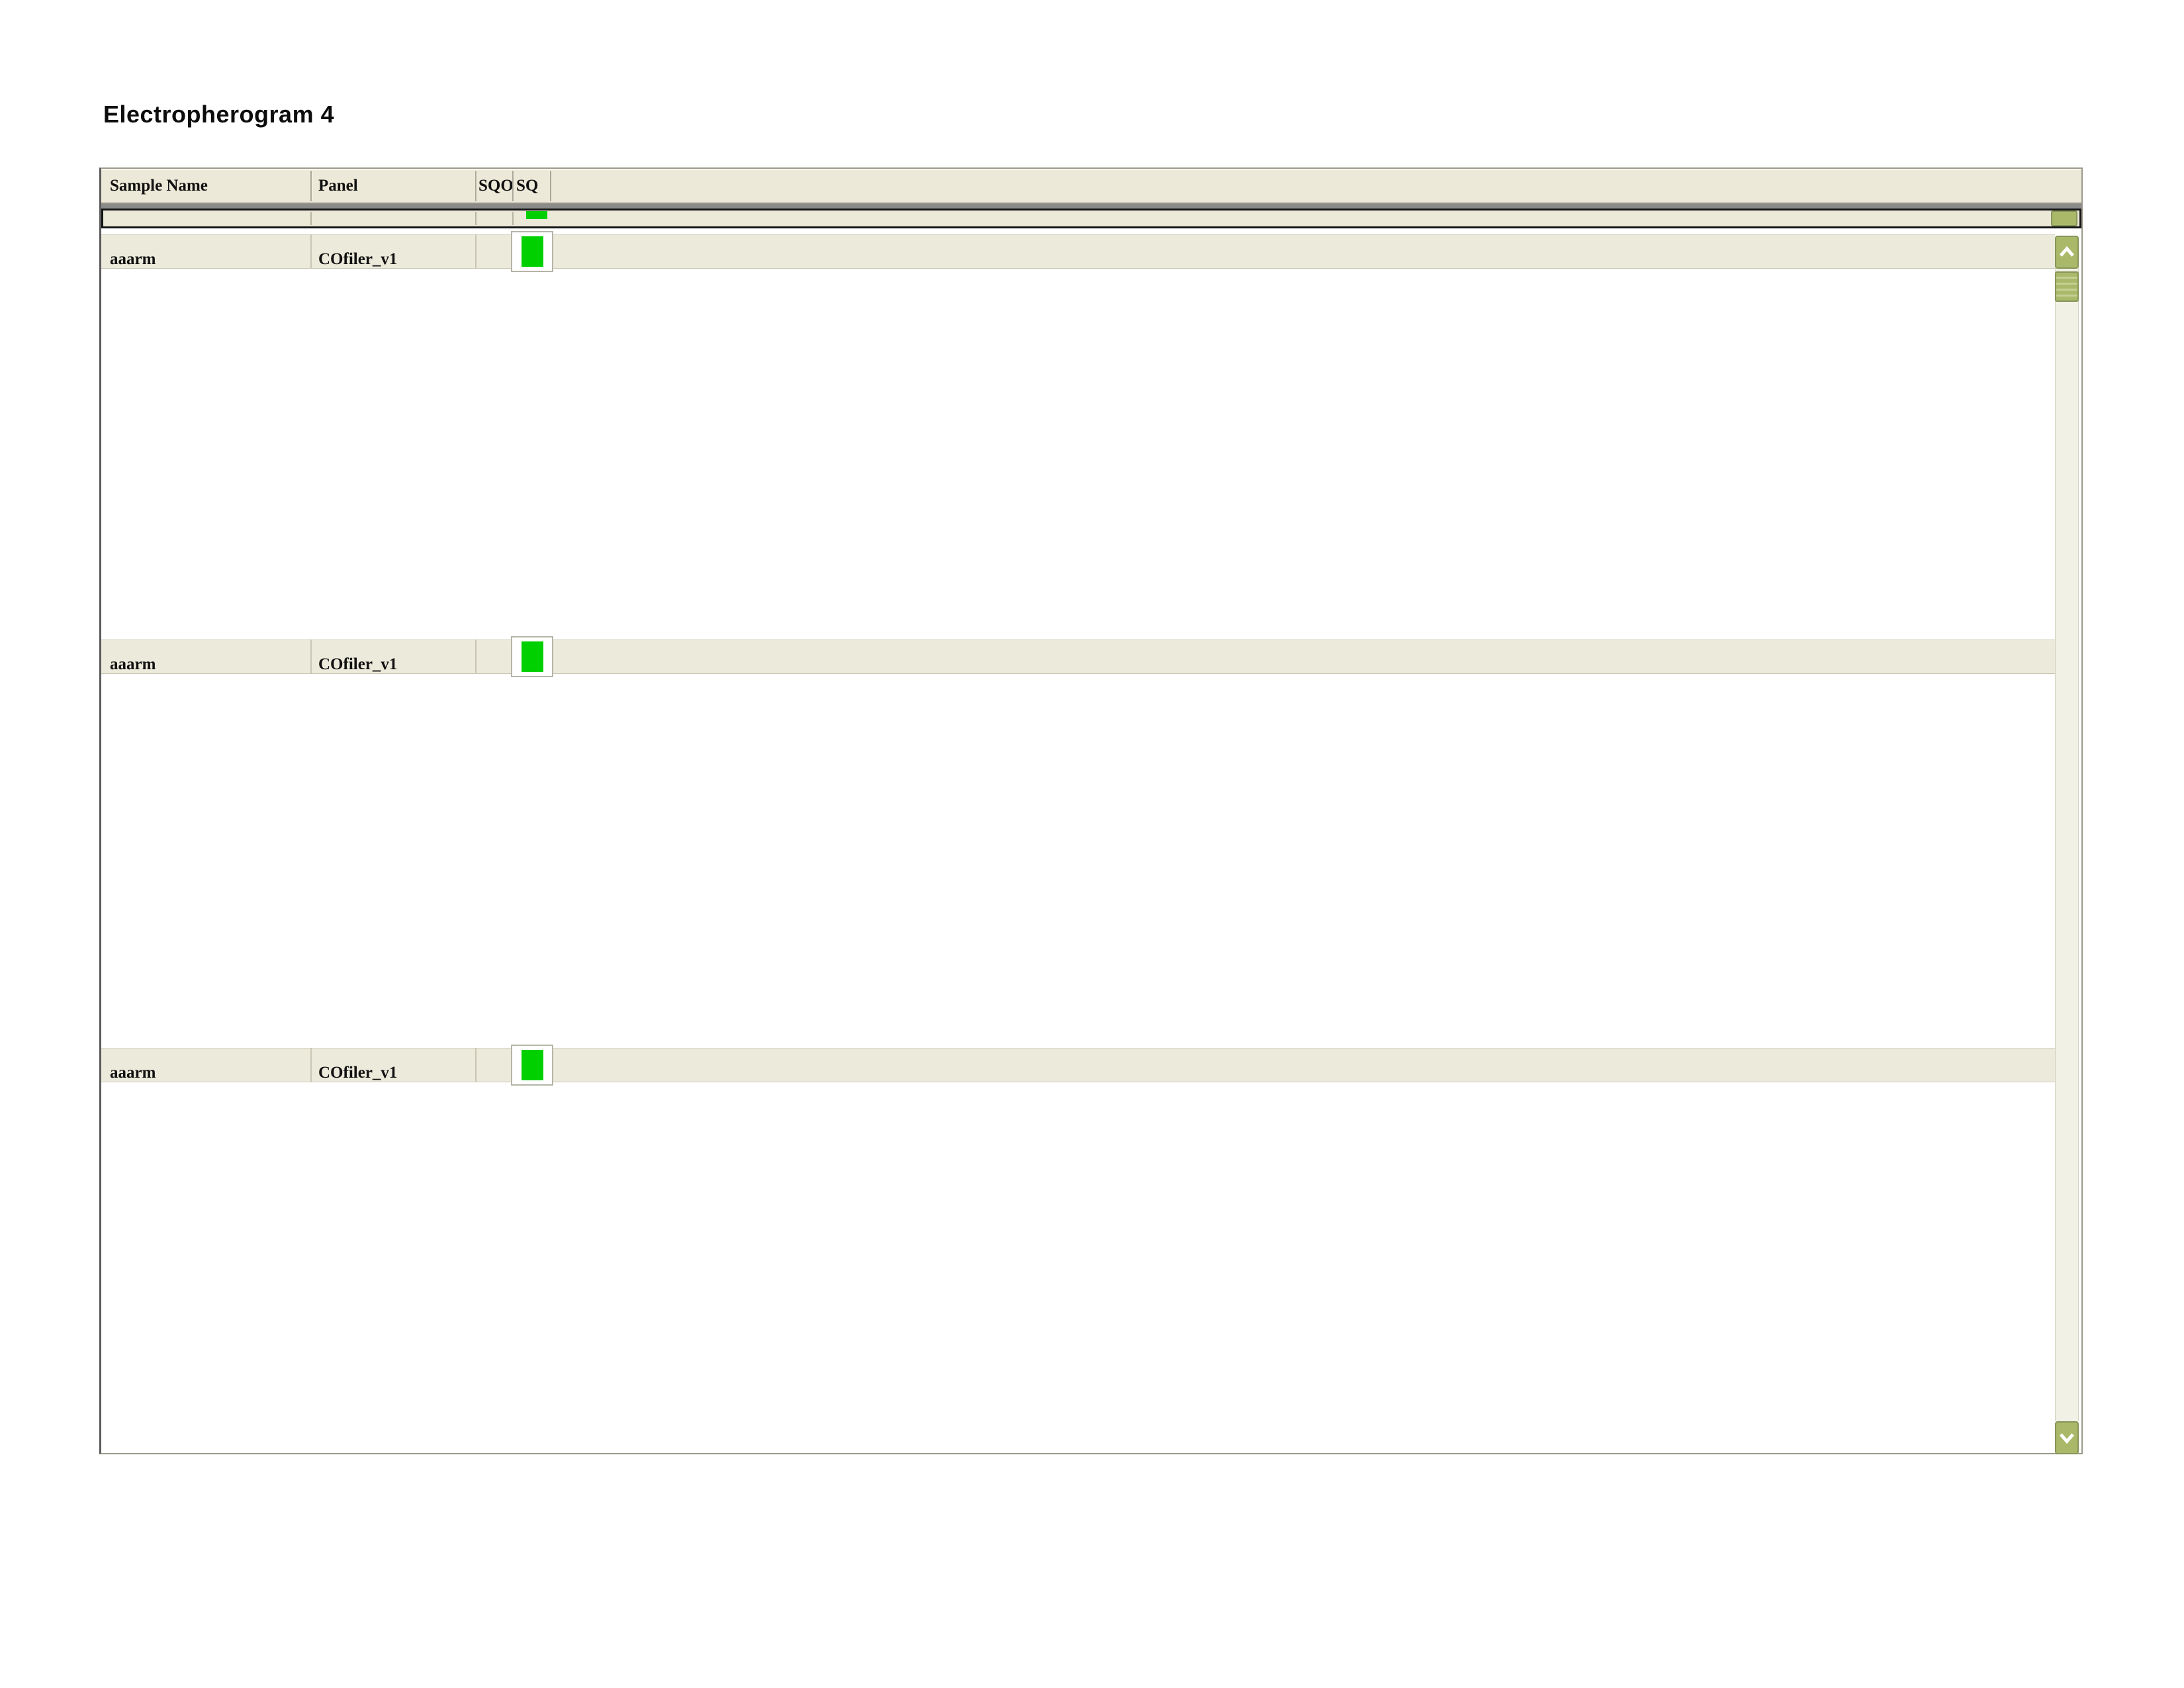 The height and width of the screenshot is (1688, 2184). I want to click on scroll-down-button, so click(2067, 1437).